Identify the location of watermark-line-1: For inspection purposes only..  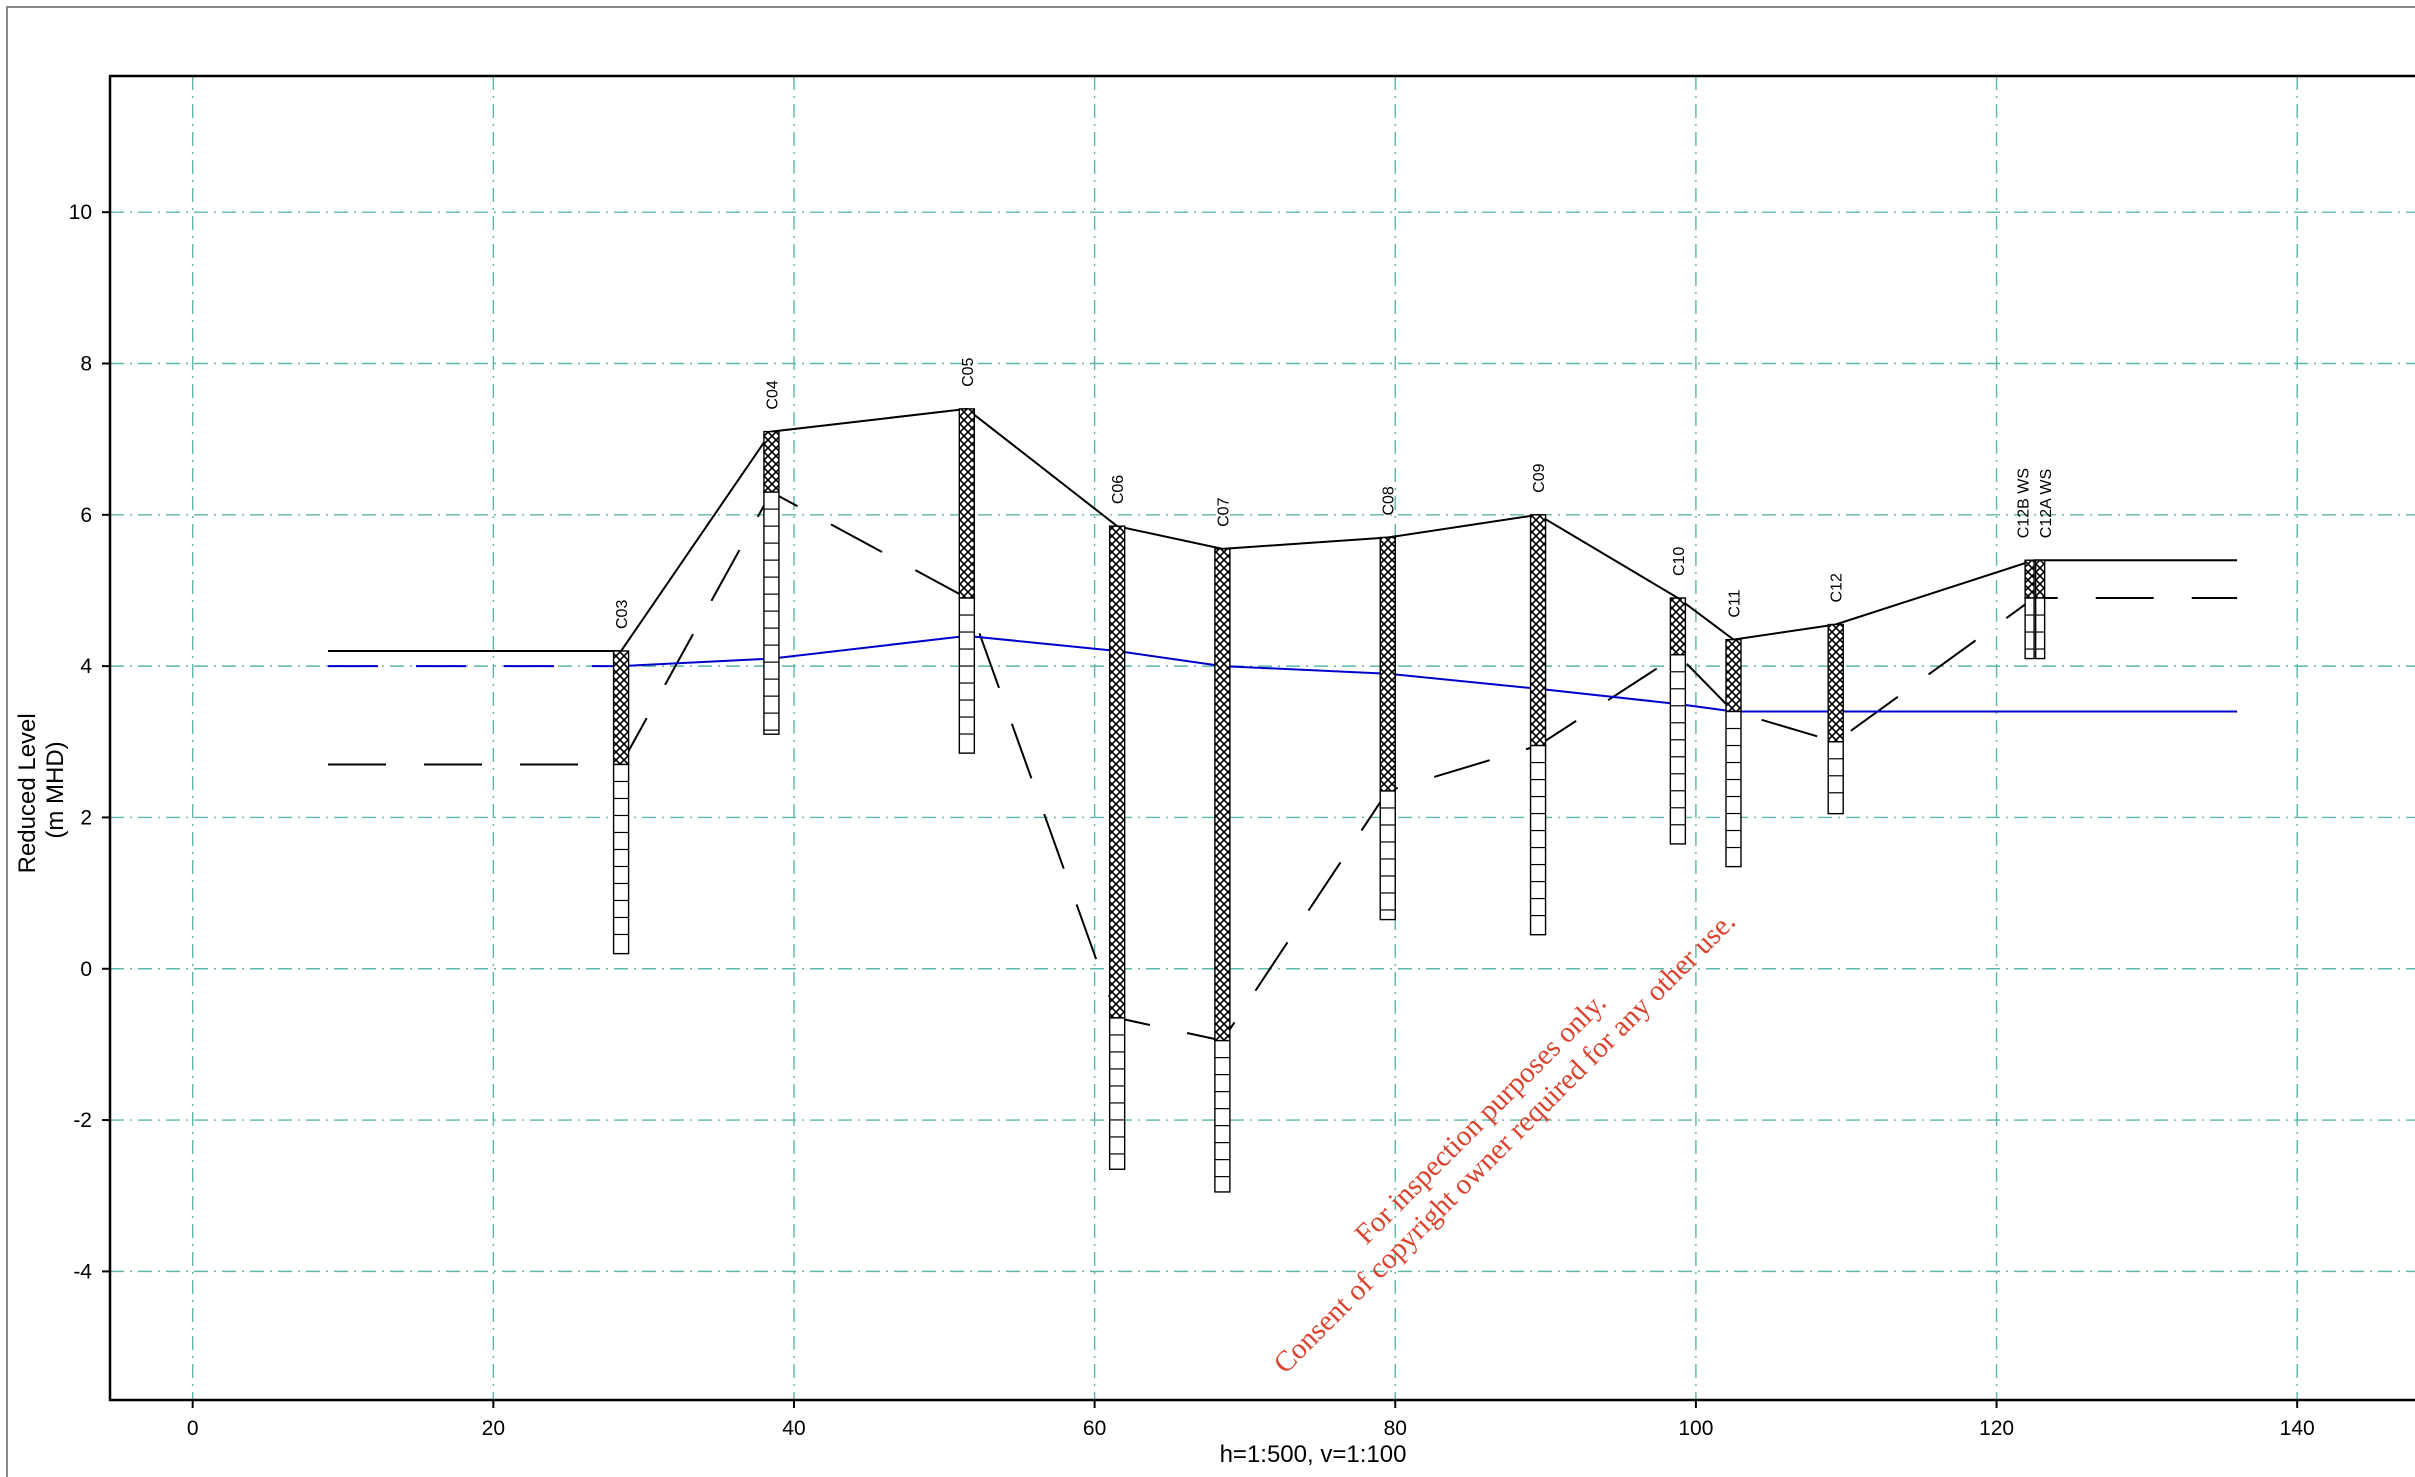
(1481, 1119).